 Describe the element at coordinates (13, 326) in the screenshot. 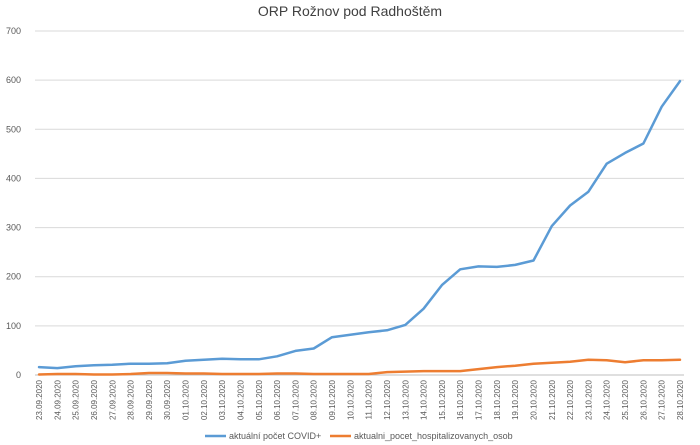

I see `y-tick-label: 100` at that location.